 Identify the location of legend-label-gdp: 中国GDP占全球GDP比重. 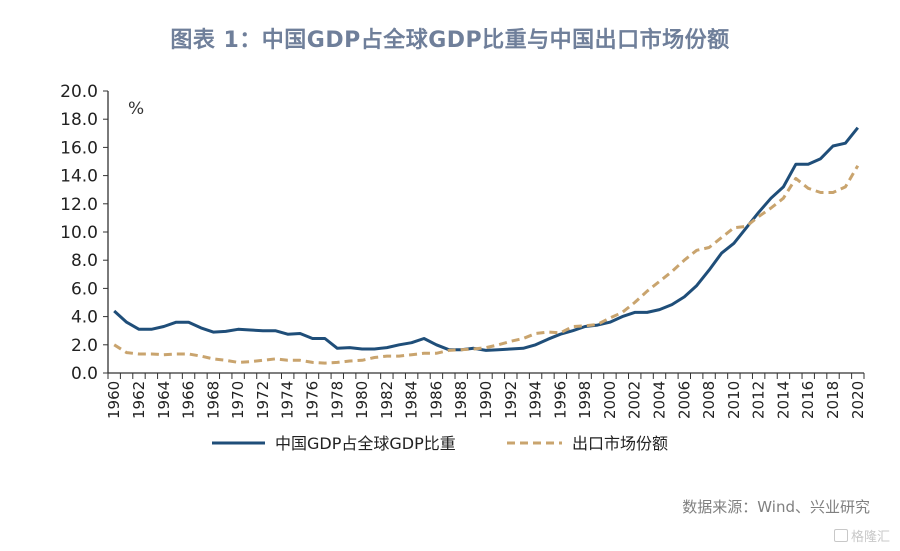
(365, 443).